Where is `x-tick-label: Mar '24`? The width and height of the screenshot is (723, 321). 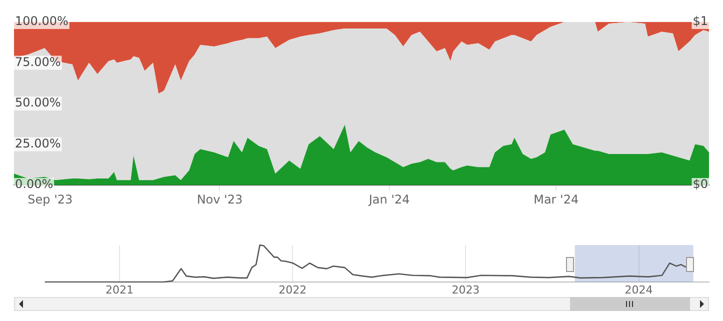
x-tick-label: Mar '24 is located at coordinates (556, 199).